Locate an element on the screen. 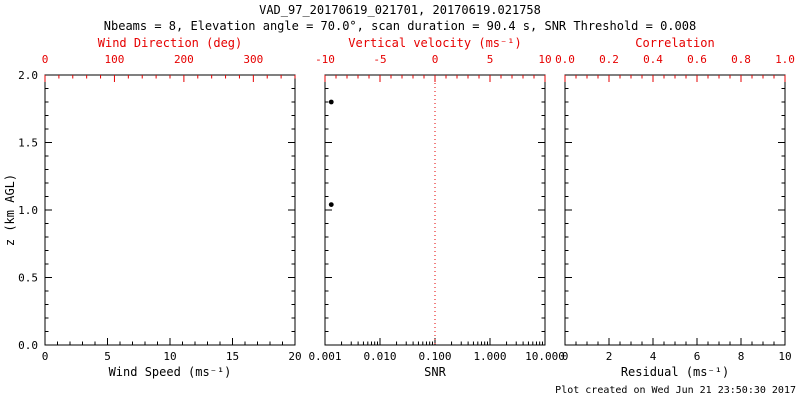 The width and height of the screenshot is (800, 400). svg-text: 10.000 is located at coordinates (545, 356).